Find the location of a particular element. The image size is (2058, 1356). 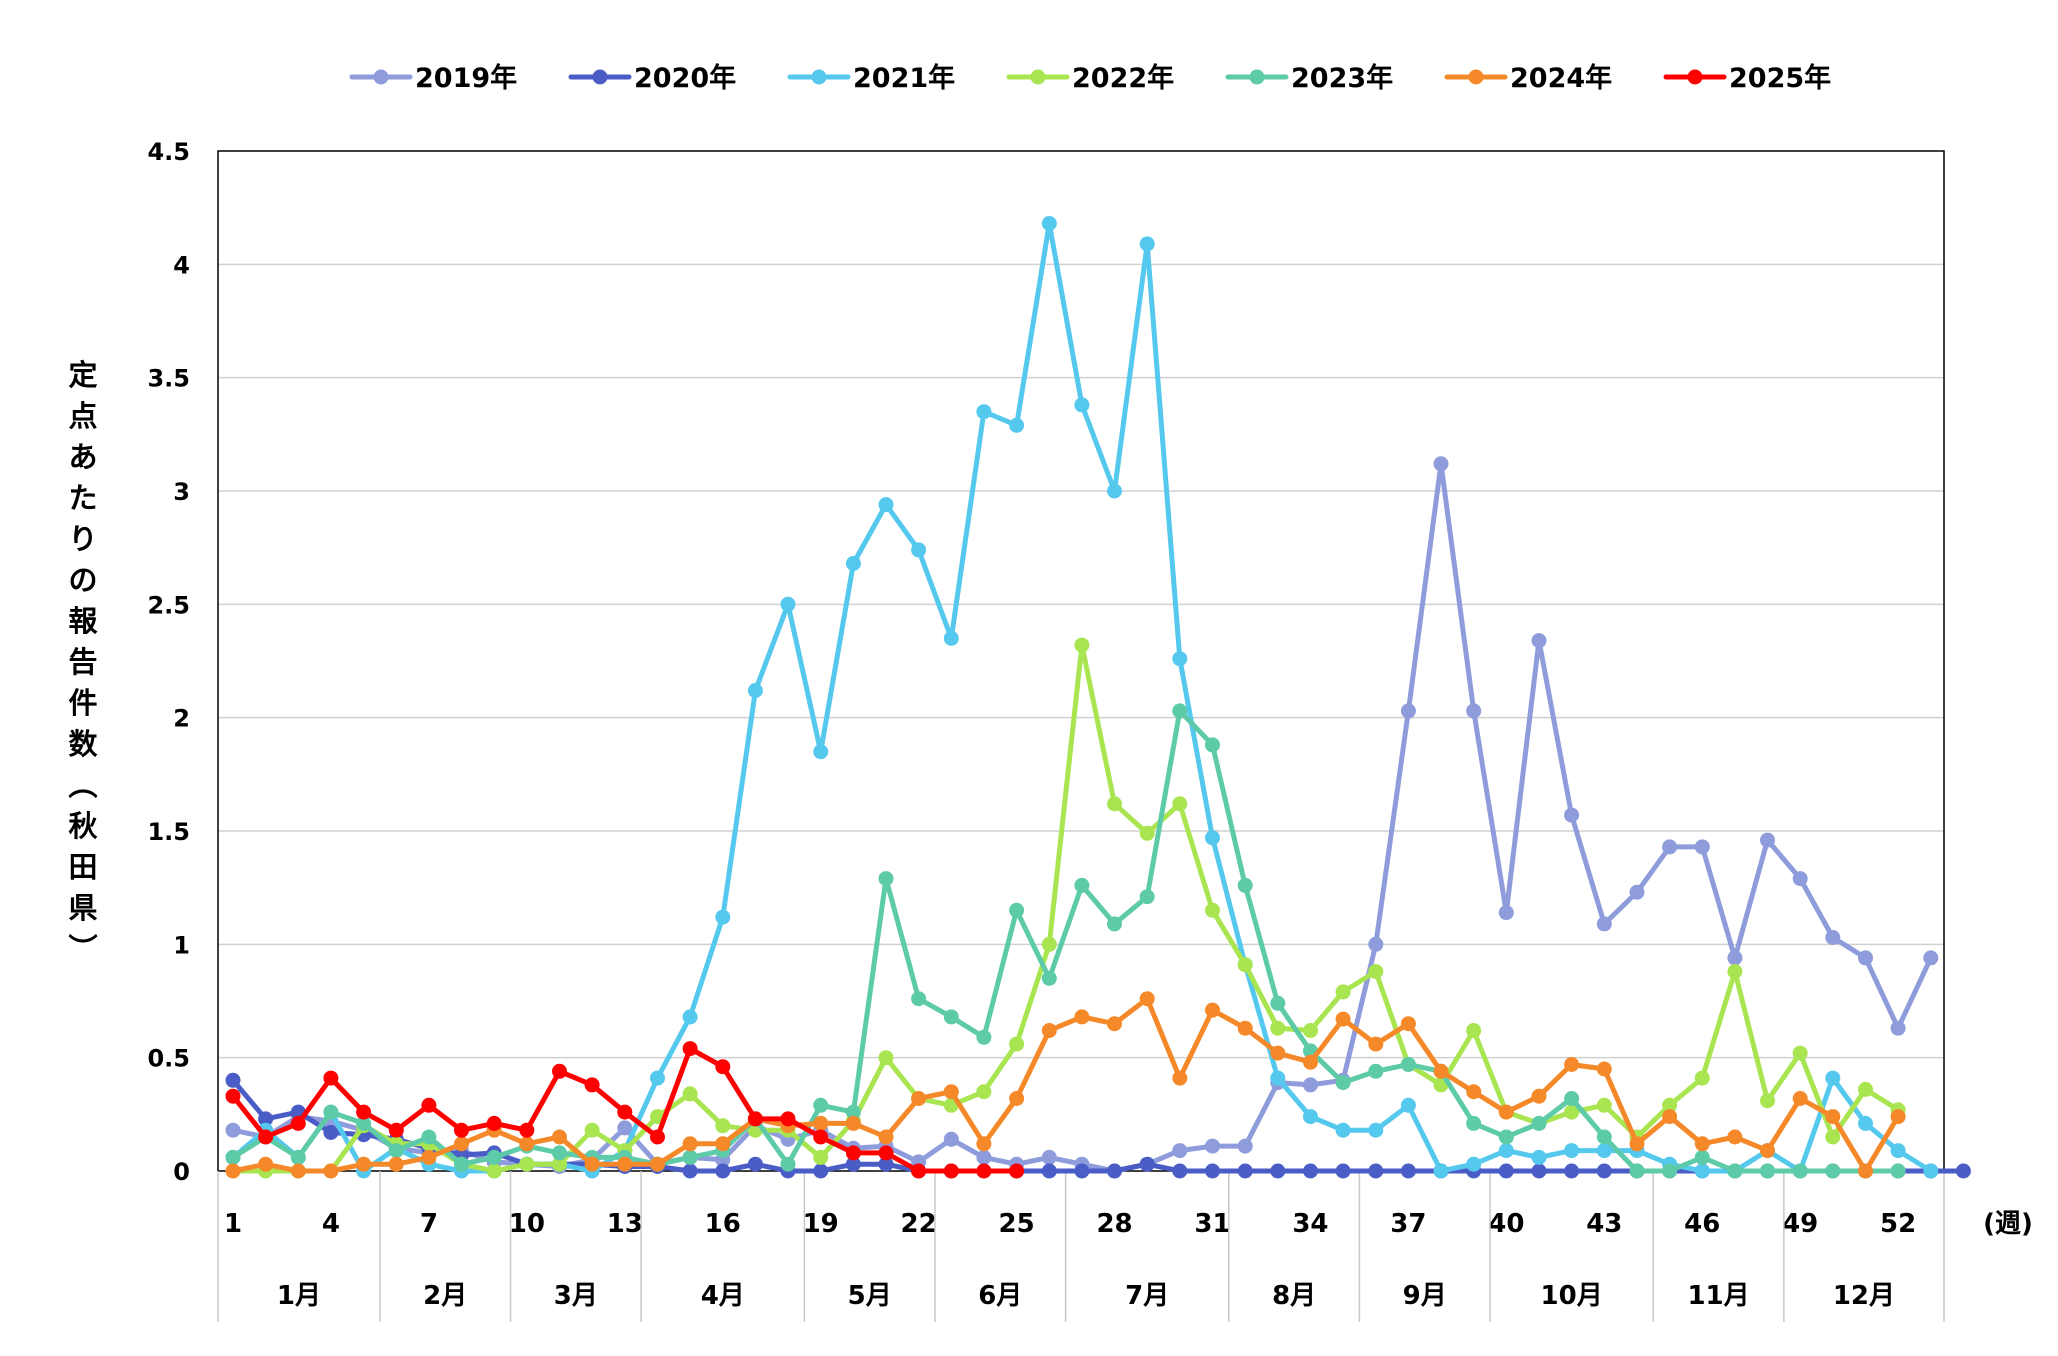

y-tick-label: 1 is located at coordinates (181, 945).